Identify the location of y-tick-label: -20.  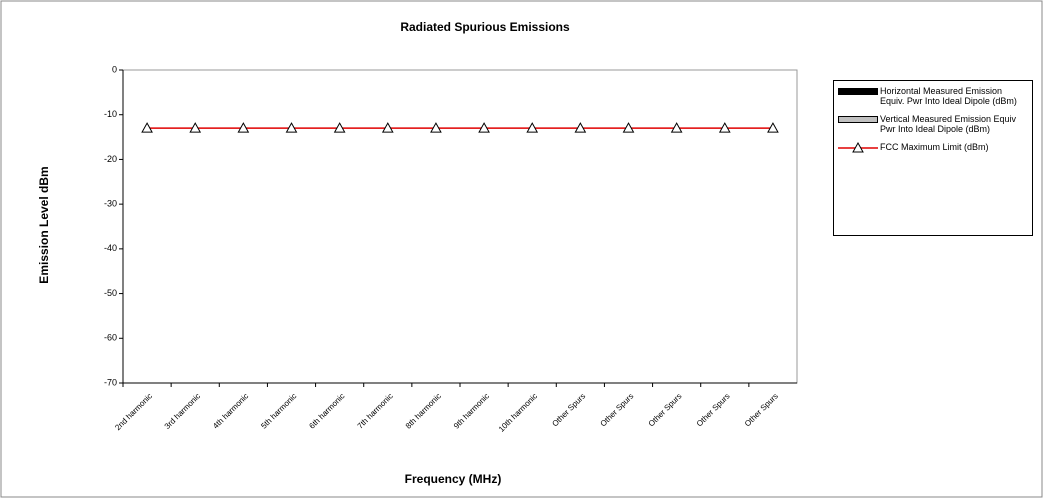
(110, 159).